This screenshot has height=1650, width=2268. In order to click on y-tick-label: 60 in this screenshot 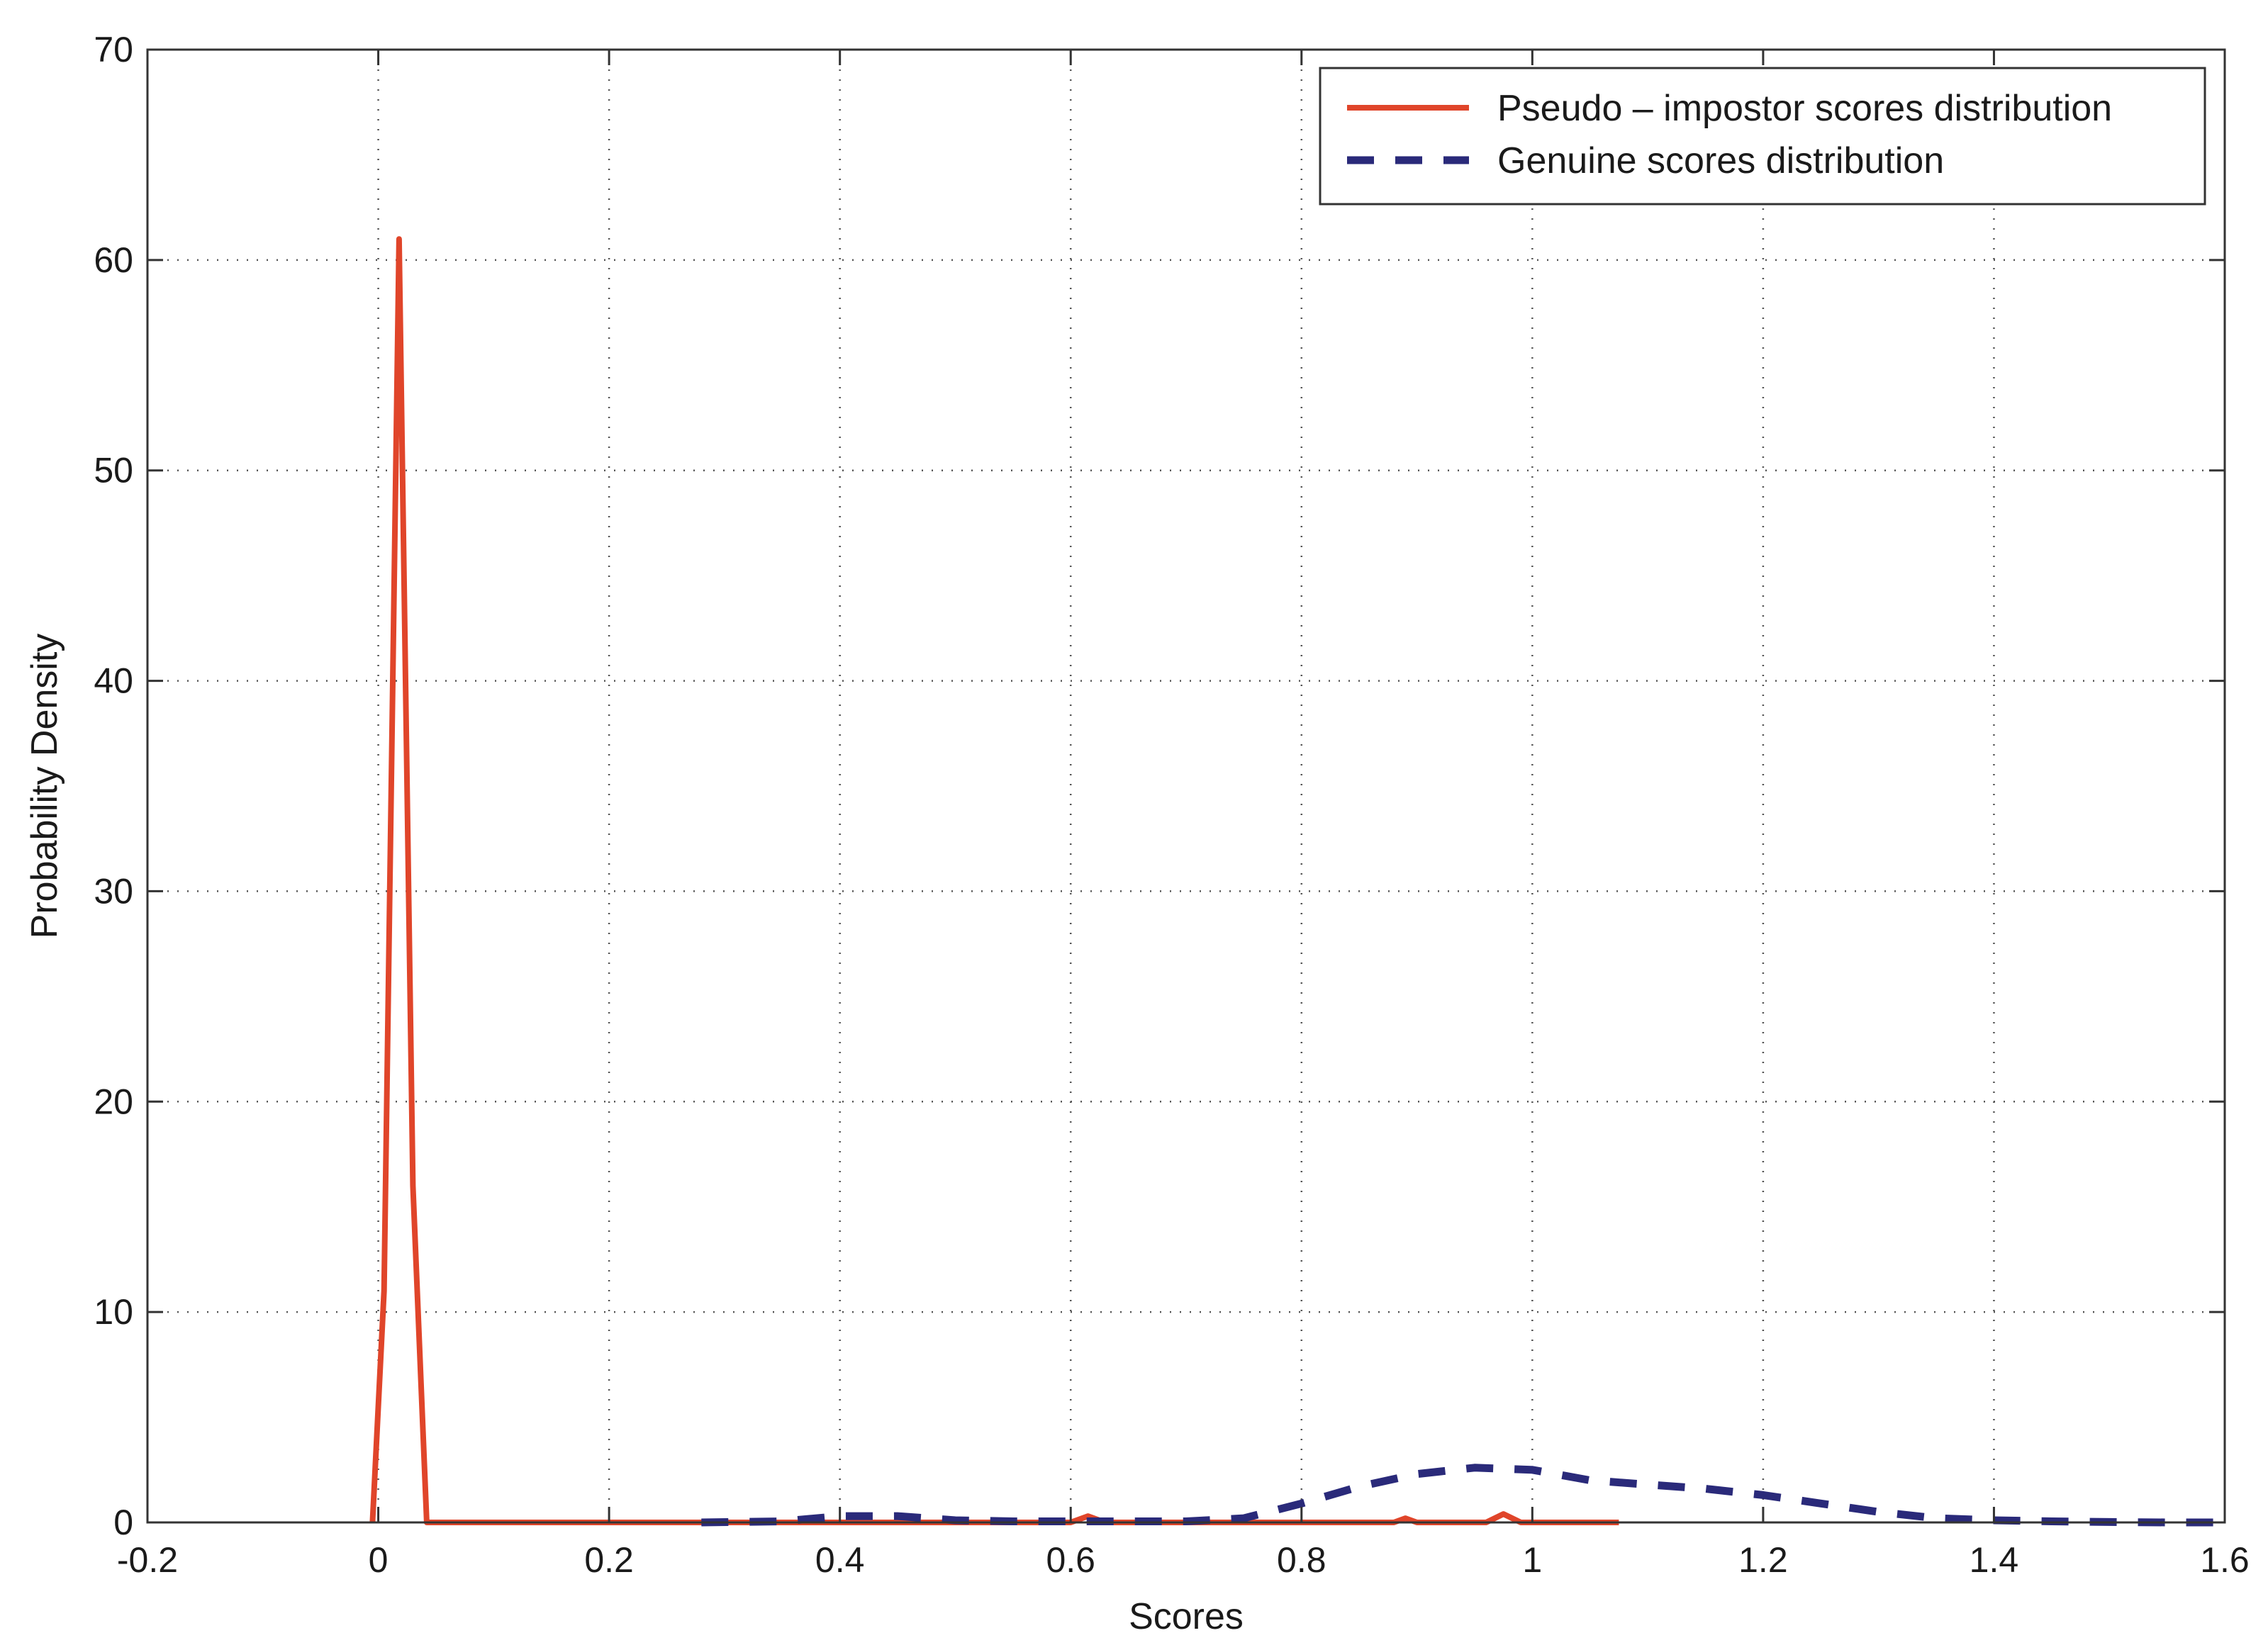, I will do `click(113, 260)`.